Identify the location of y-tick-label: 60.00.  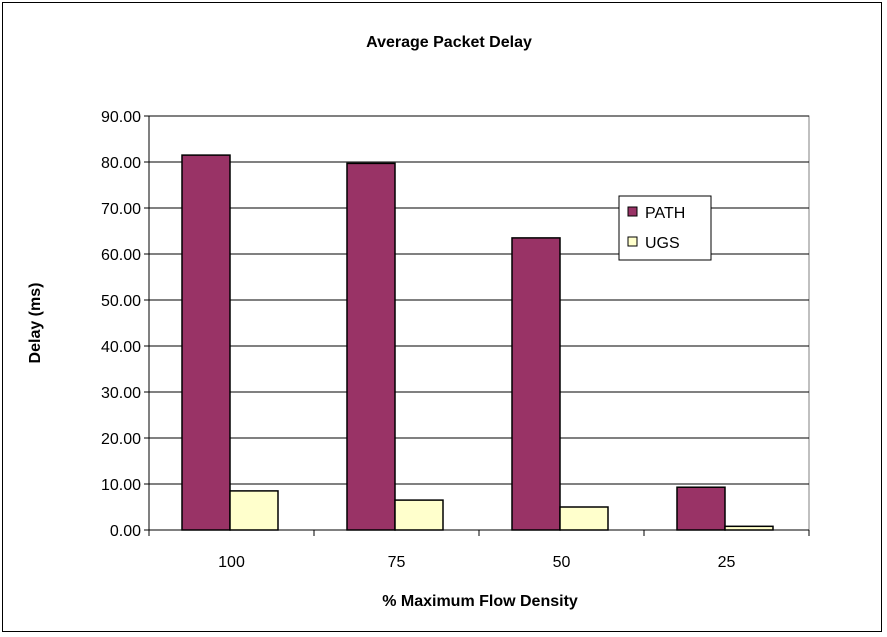
(121, 255).